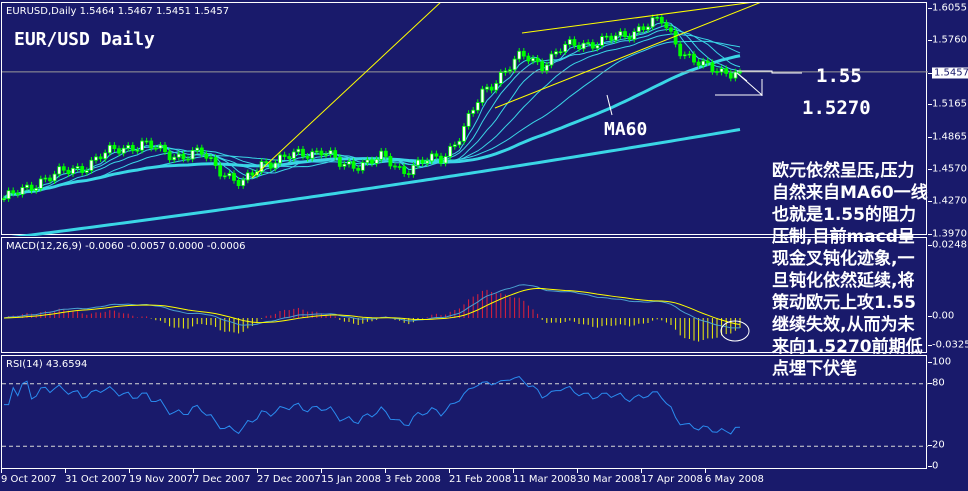  I want to click on time-axis-label: 15 Jan 2008, so click(351, 479).